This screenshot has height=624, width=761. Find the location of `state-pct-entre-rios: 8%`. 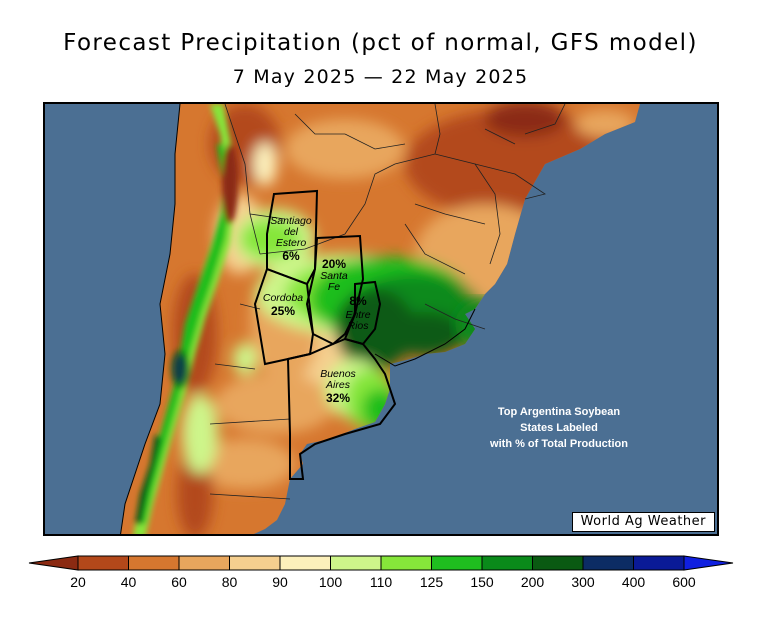

state-pct-entre-rios: 8% is located at coordinates (358, 301).